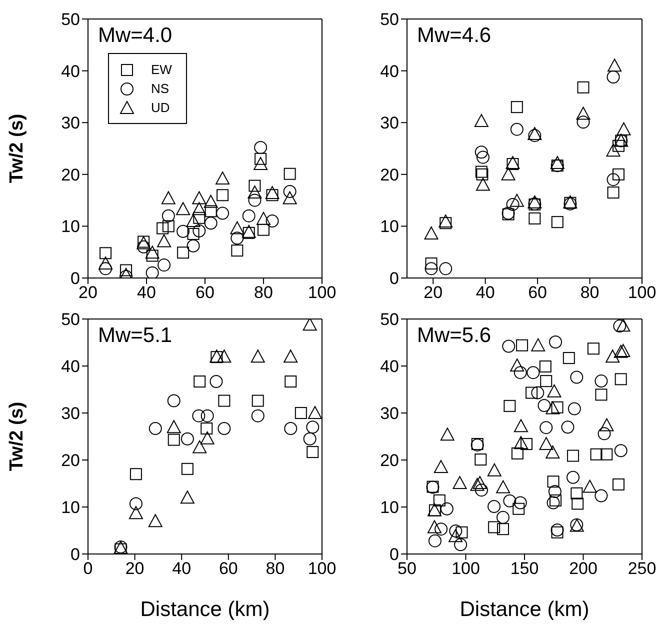  What do you see at coordinates (389, 320) in the screenshot?
I see `y-tick-label: 50` at bounding box center [389, 320].